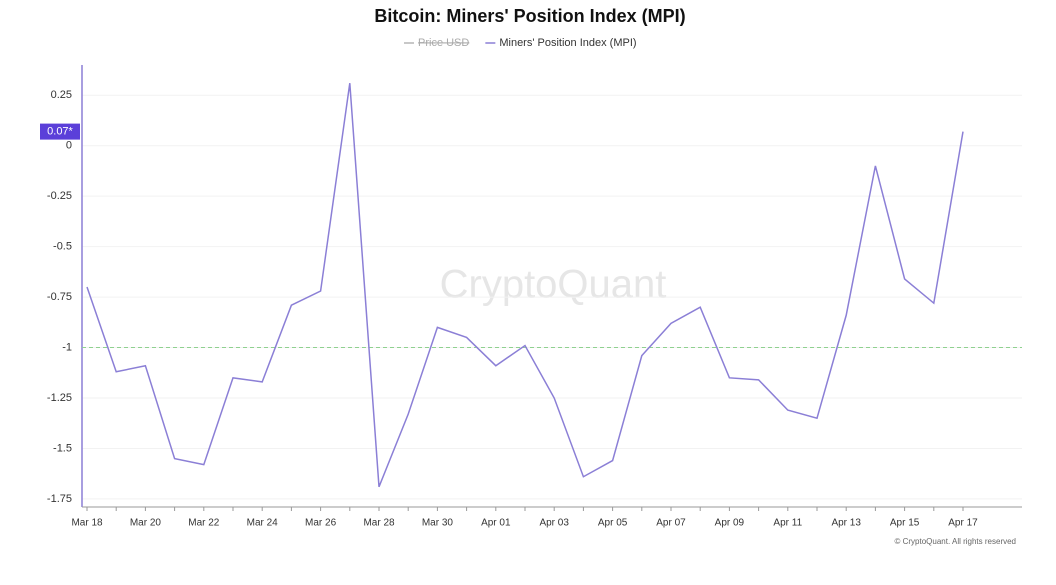 The image size is (1056, 585). I want to click on x-tick-label: Apr 09, so click(730, 523).